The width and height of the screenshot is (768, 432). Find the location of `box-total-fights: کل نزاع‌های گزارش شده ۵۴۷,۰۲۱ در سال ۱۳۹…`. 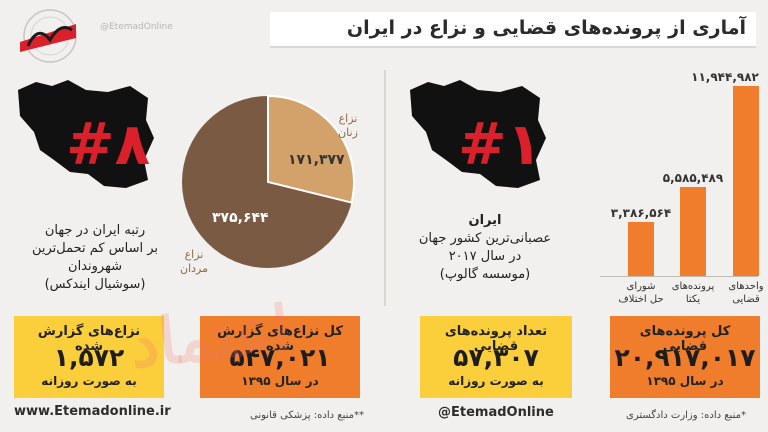

box-total-fights: کل نزاع‌های گزارش شده ۵۴۷,۰۲۱ در سال ۱۳۹… is located at coordinates (280, 357).